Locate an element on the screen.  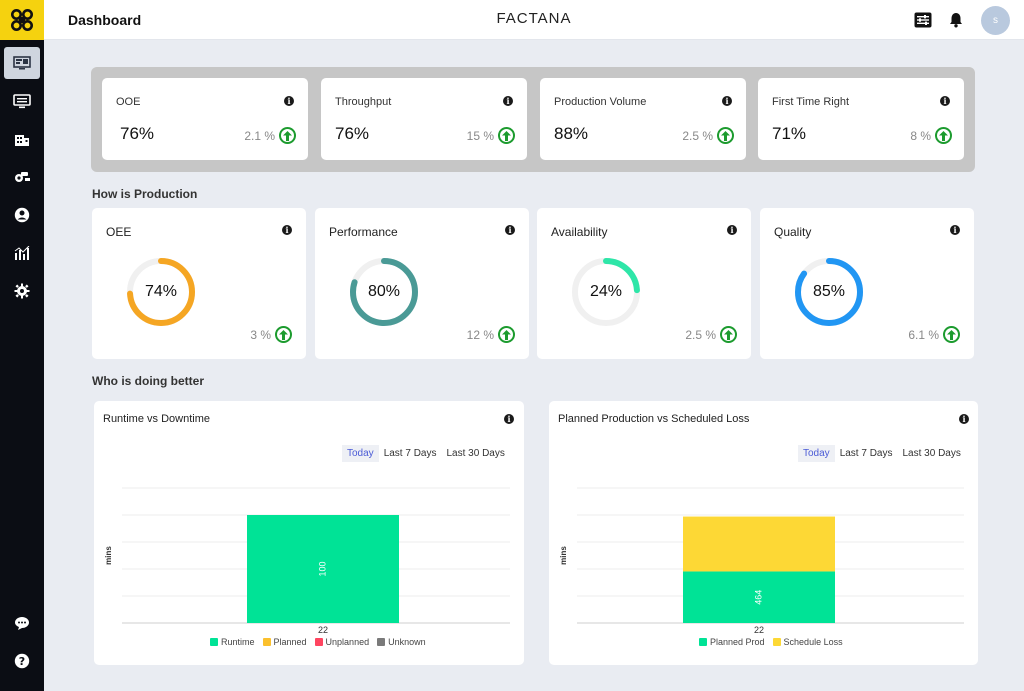
nav-help: ? is located at coordinates (22, 661).